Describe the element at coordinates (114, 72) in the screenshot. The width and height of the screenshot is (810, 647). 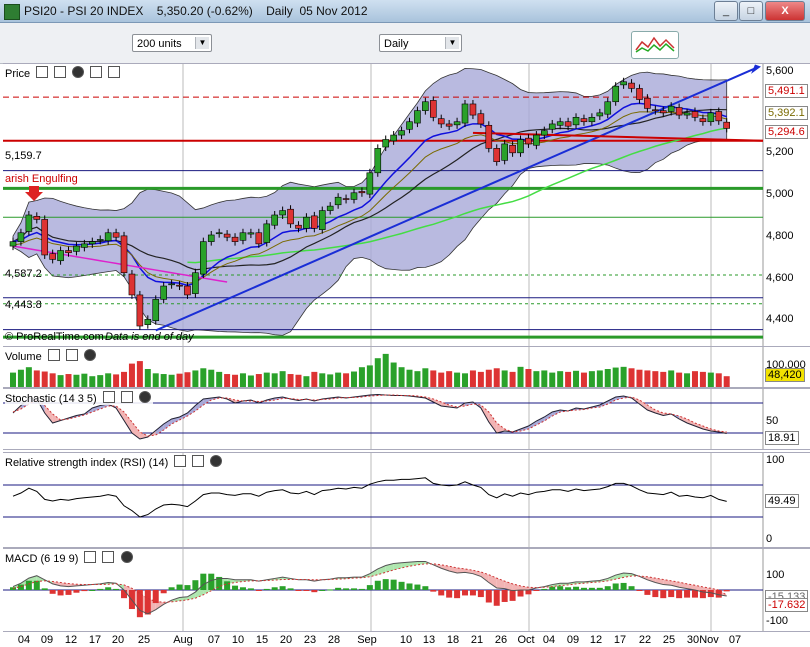
I see `move-down-icon` at that location.